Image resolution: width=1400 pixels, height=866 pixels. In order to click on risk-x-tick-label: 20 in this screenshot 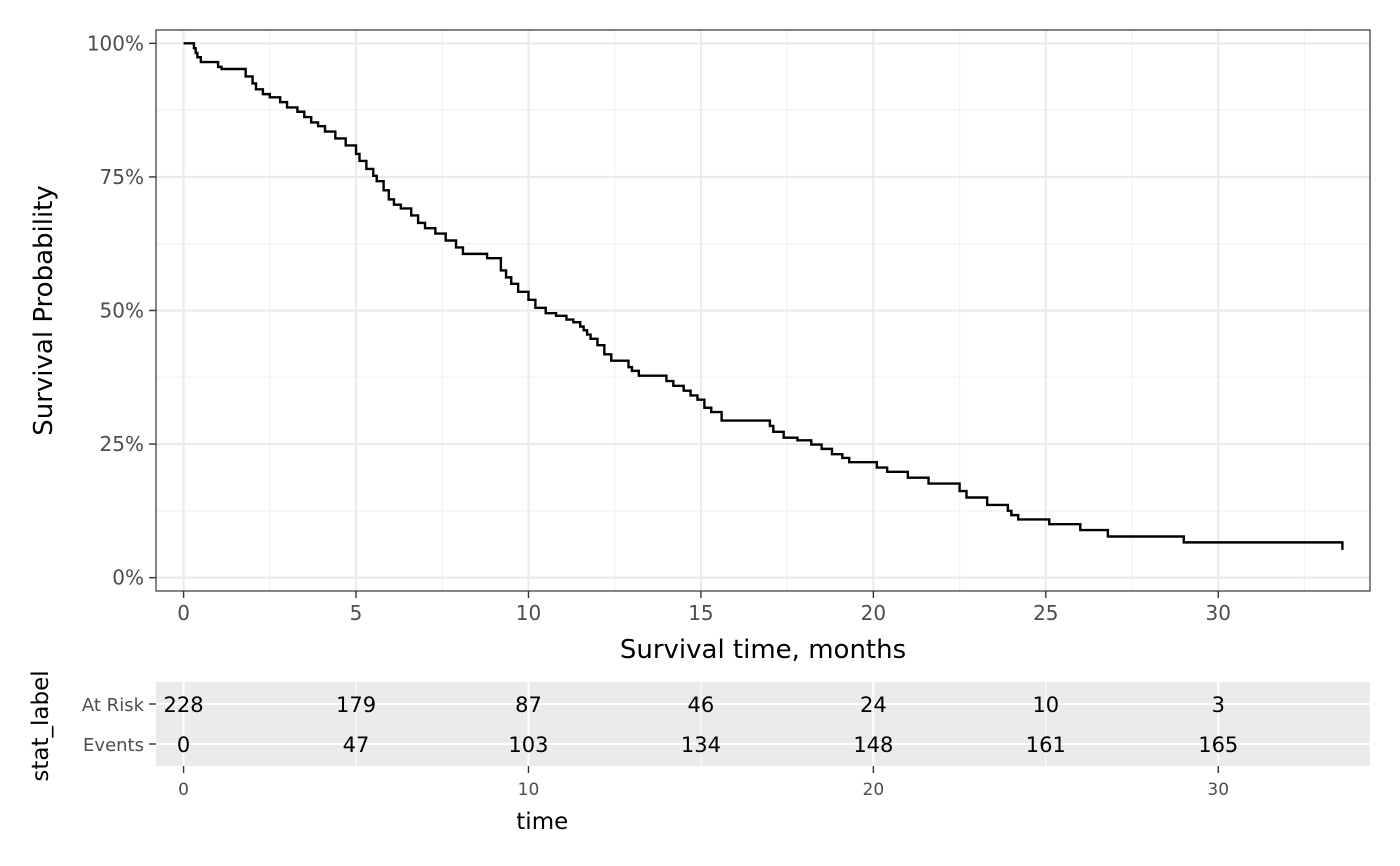, I will do `click(874, 790)`.